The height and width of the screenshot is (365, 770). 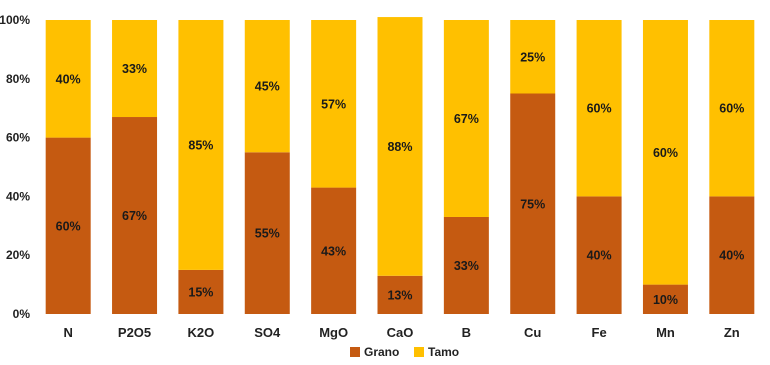 What do you see at coordinates (466, 332) in the screenshot?
I see `x-tick-label: B` at bounding box center [466, 332].